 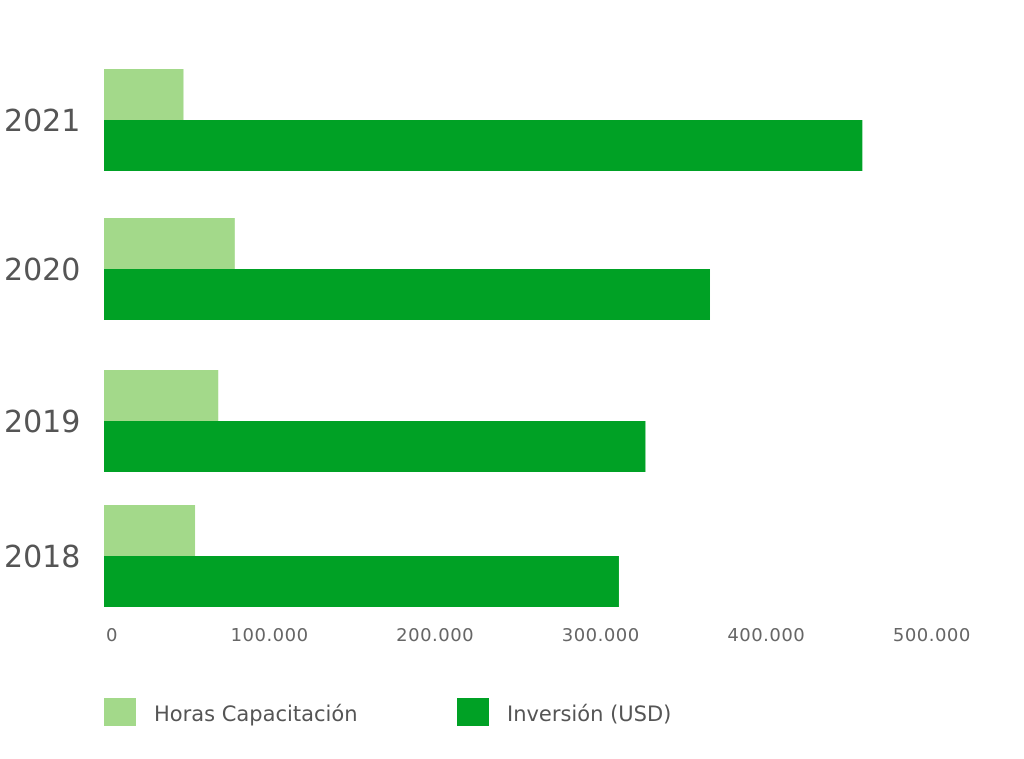 What do you see at coordinates (361, 581) in the screenshot?
I see `bar-inversion-2018` at bounding box center [361, 581].